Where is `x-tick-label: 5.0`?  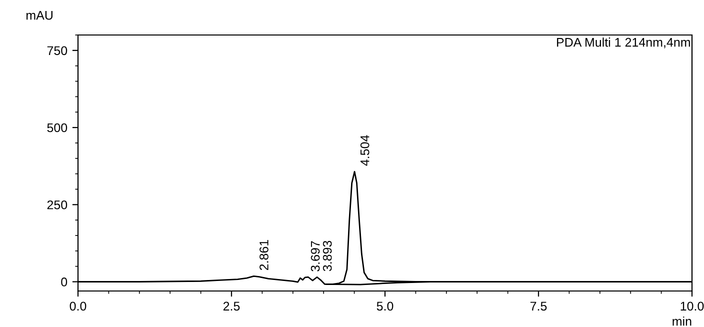
x-tick-label: 5.0 is located at coordinates (385, 306).